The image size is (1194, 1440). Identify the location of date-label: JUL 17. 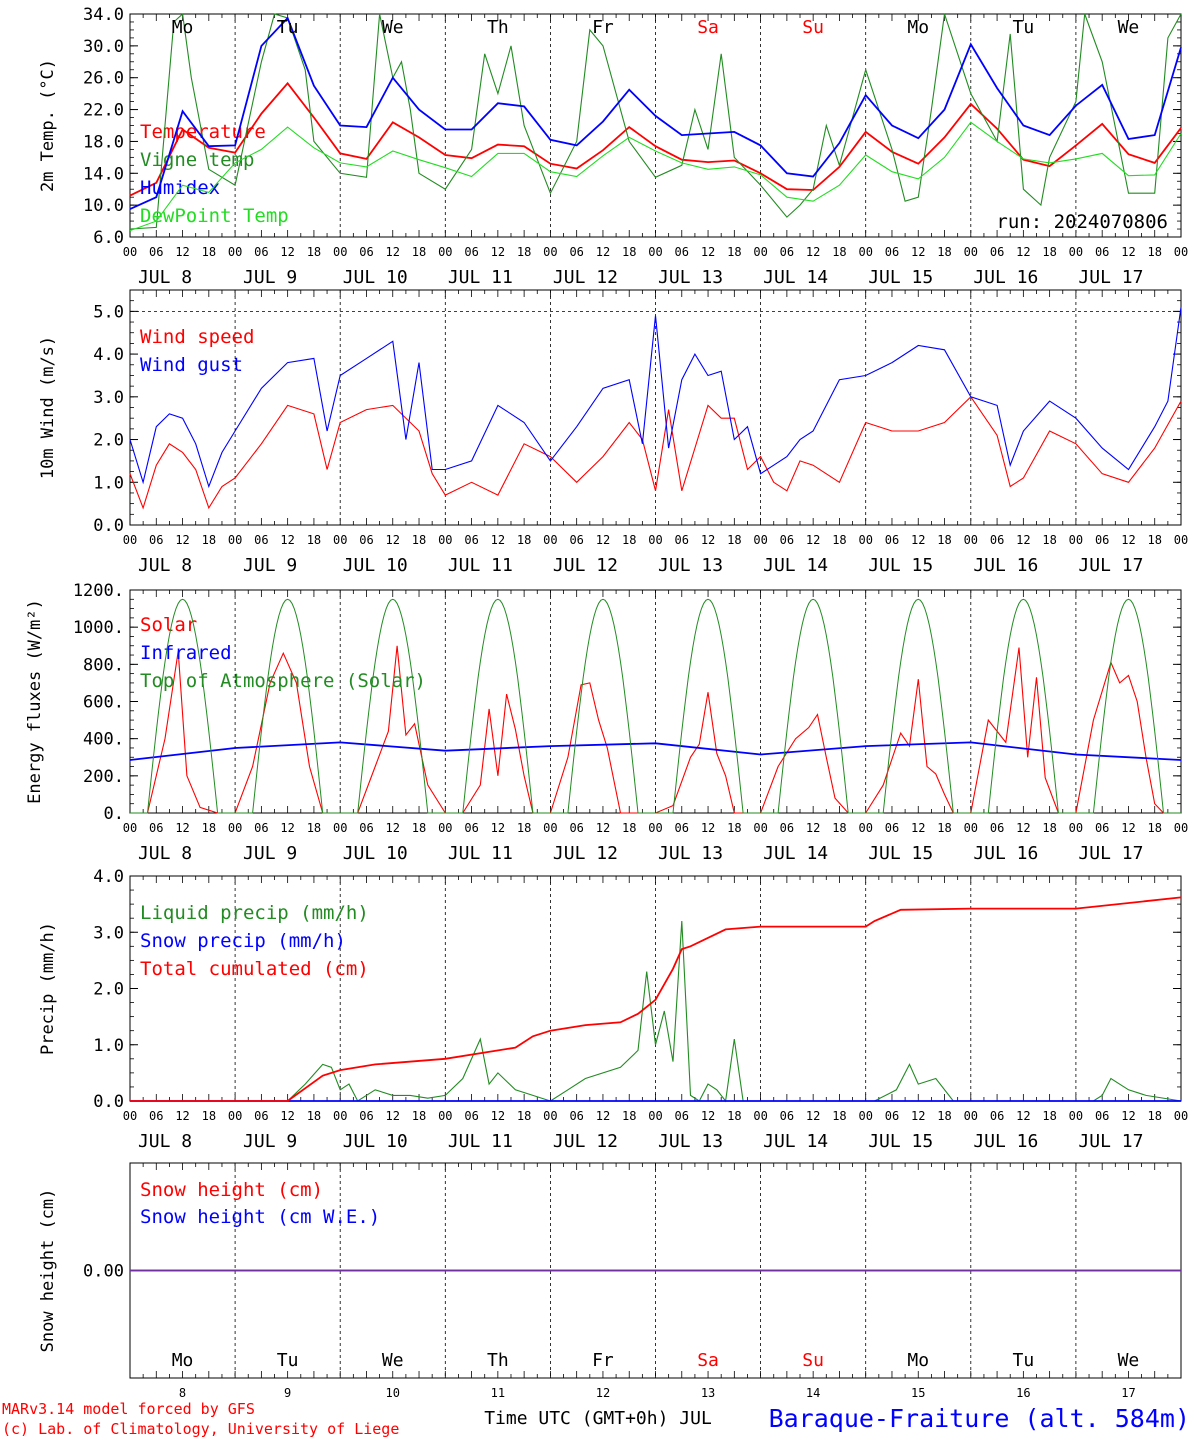
(1110, 565).